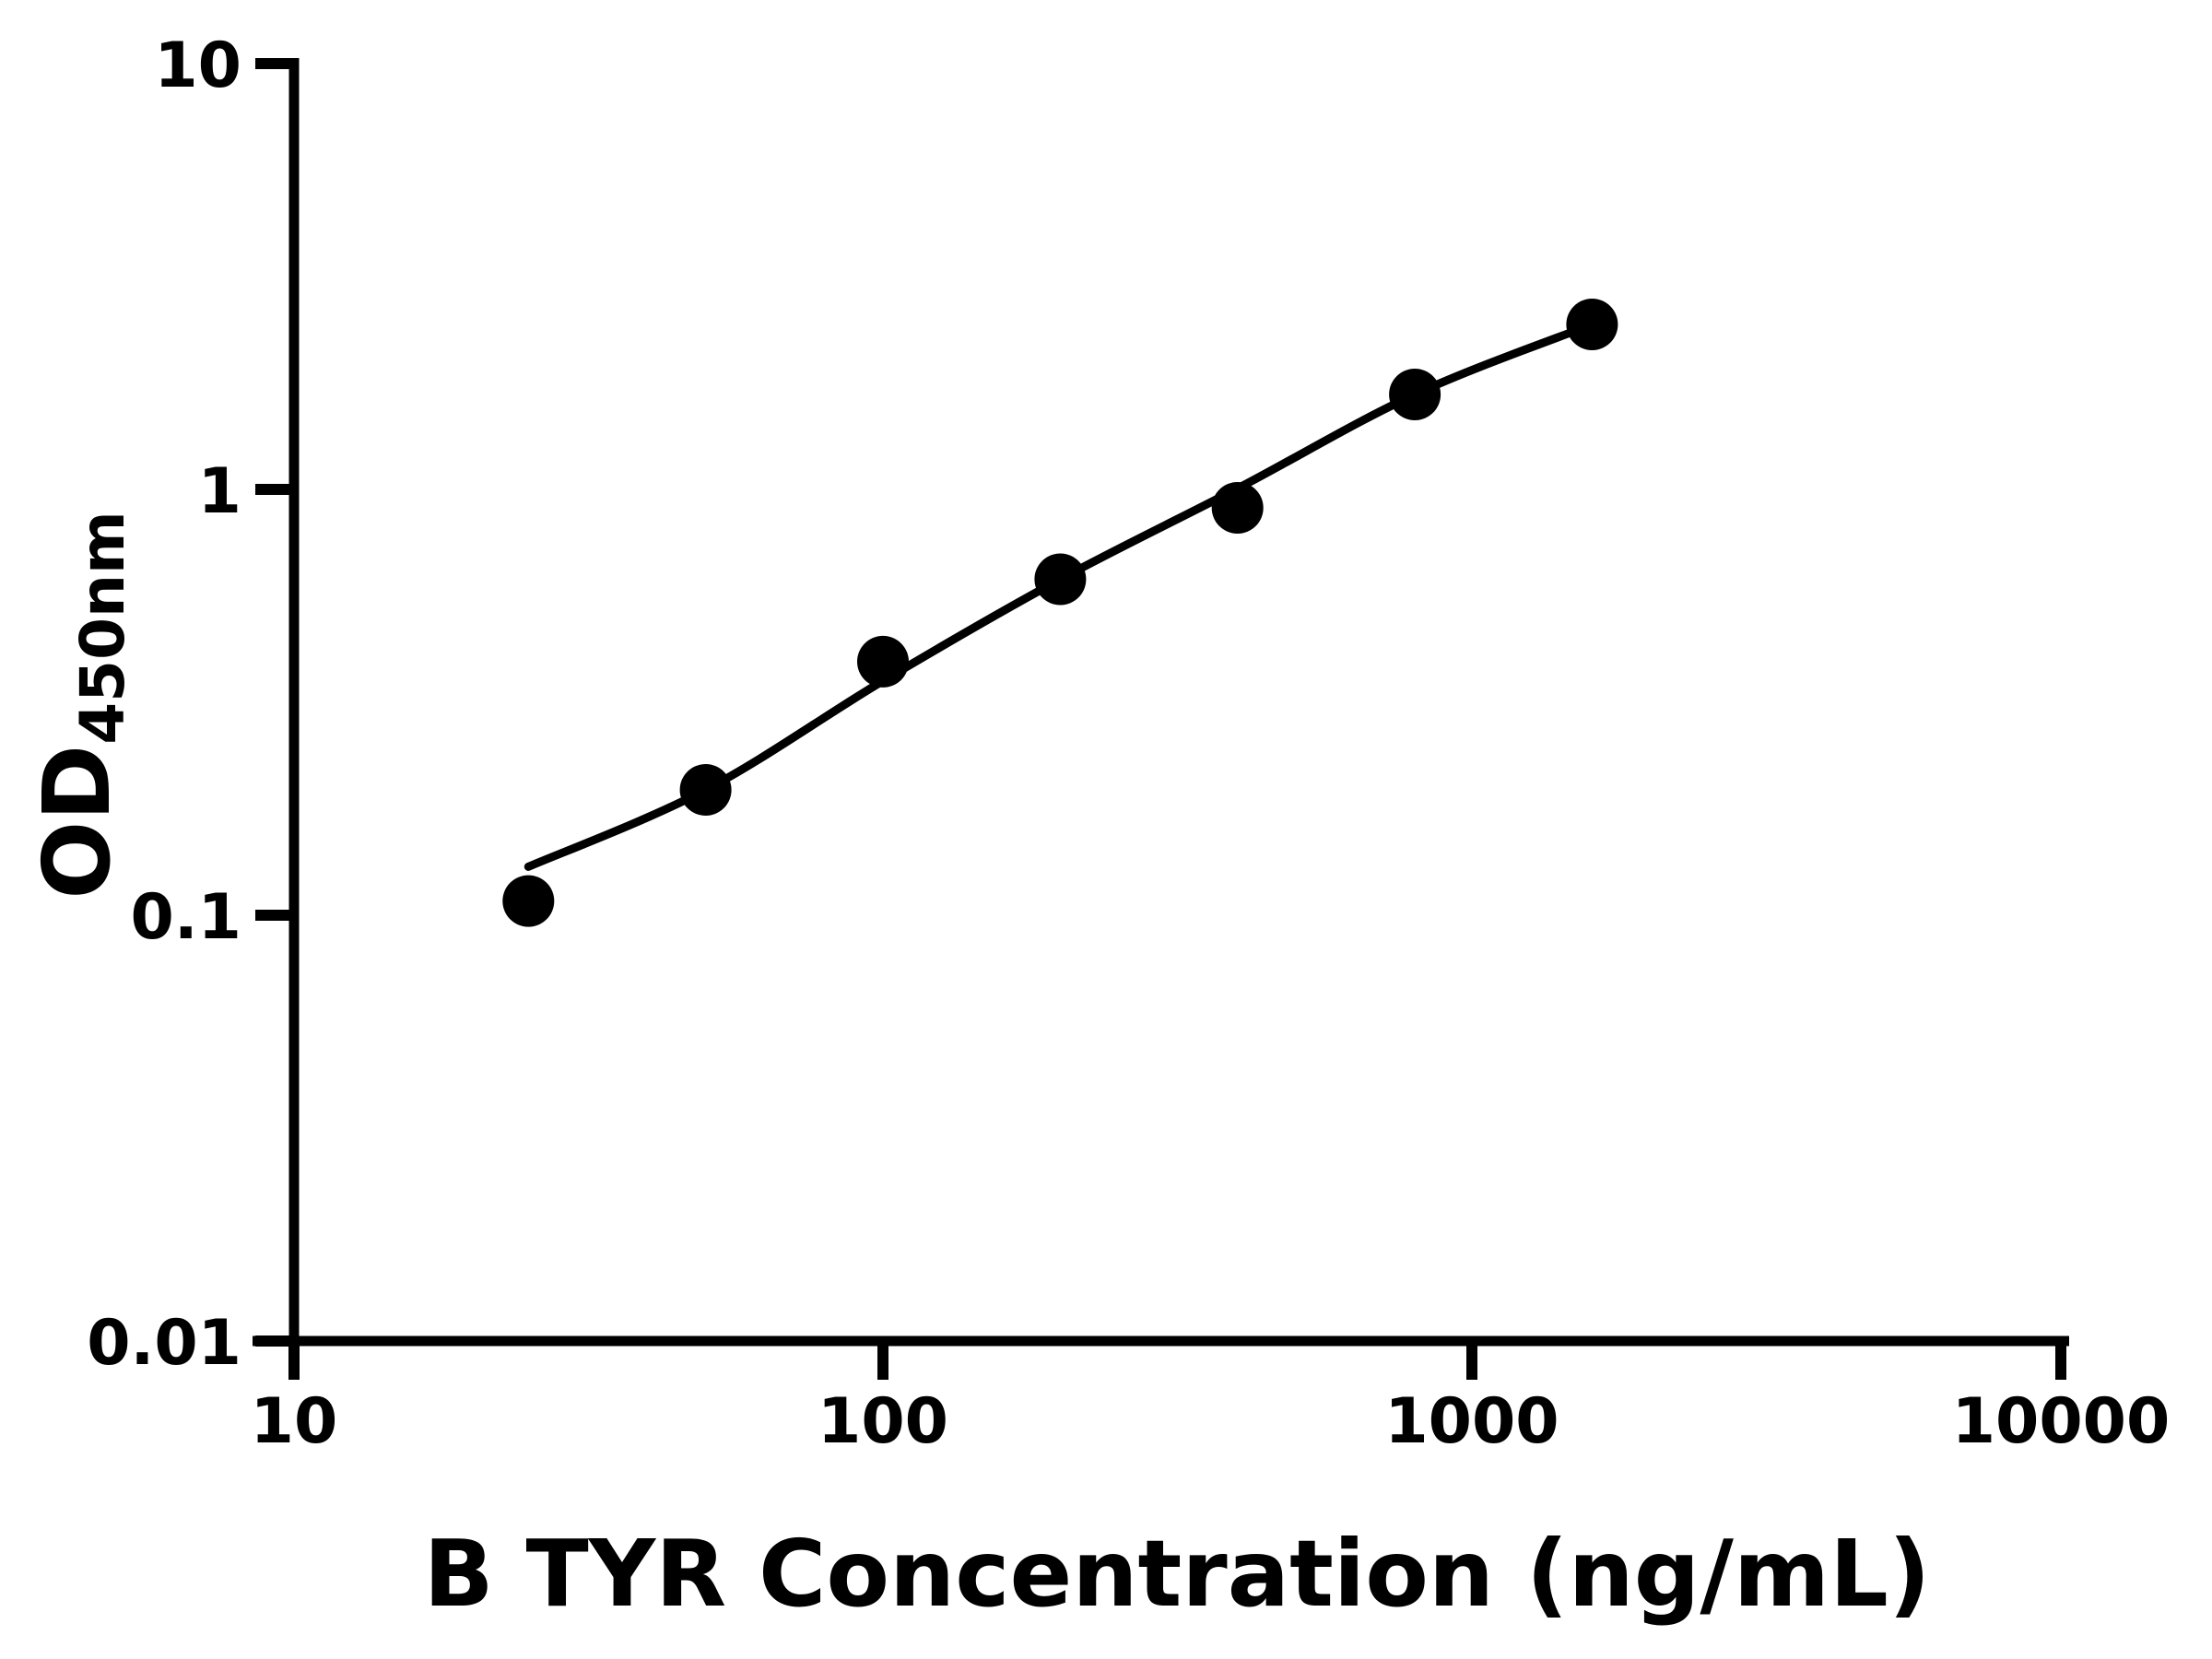 The image size is (2212, 1659). Describe the element at coordinates (1471, 1421) in the screenshot. I see `x-tick-label: 1000` at that location.